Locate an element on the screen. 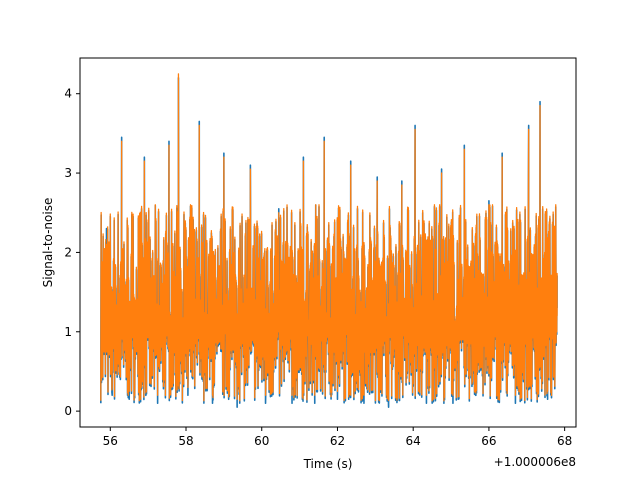  x-axis: 56 58 60 62 64 66 68 is located at coordinates (337, 437).